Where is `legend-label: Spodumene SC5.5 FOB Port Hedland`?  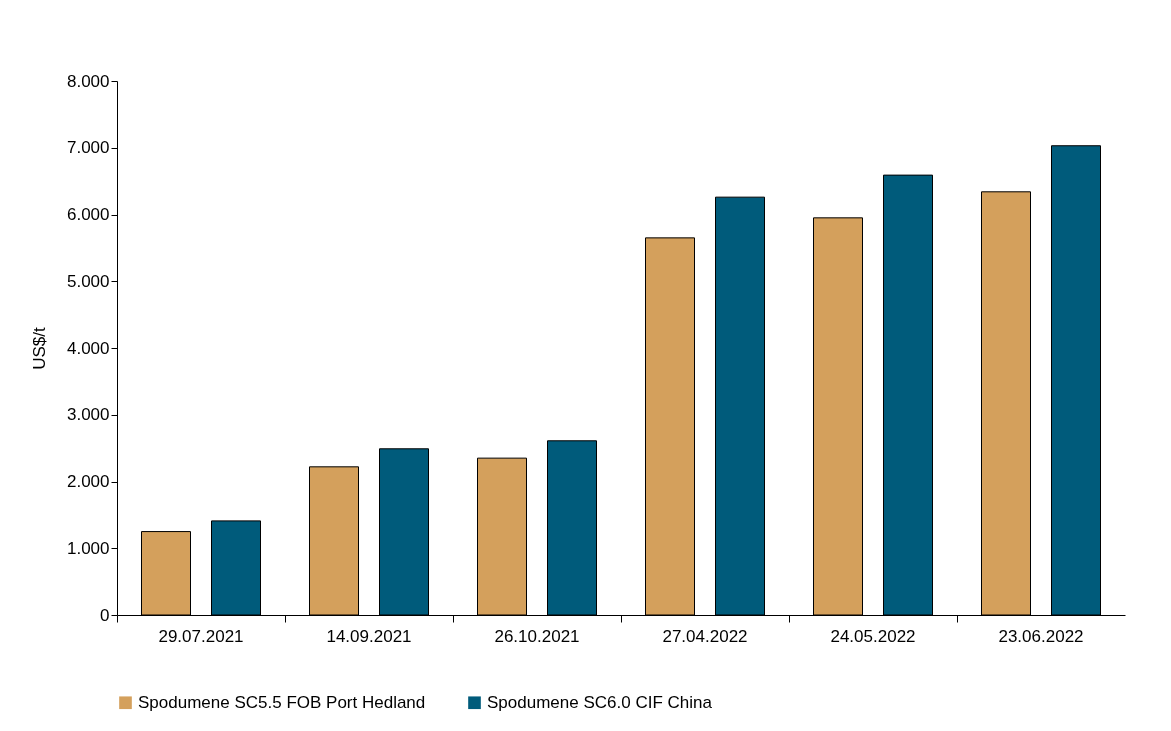 legend-label: Spodumene SC5.5 FOB Port Hedland is located at coordinates (282, 702).